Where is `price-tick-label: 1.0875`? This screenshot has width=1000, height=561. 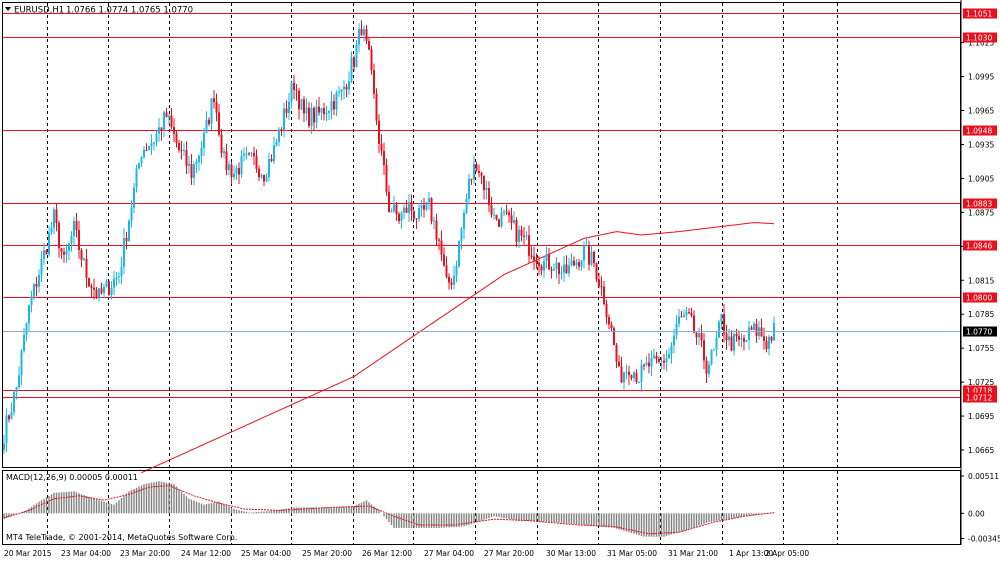
price-tick-label: 1.0875 is located at coordinates (981, 212).